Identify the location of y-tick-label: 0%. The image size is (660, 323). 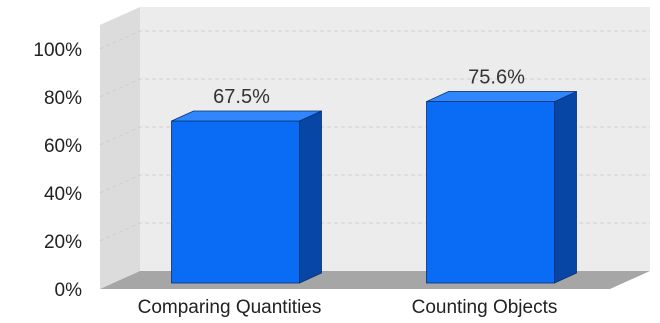
(69, 290).